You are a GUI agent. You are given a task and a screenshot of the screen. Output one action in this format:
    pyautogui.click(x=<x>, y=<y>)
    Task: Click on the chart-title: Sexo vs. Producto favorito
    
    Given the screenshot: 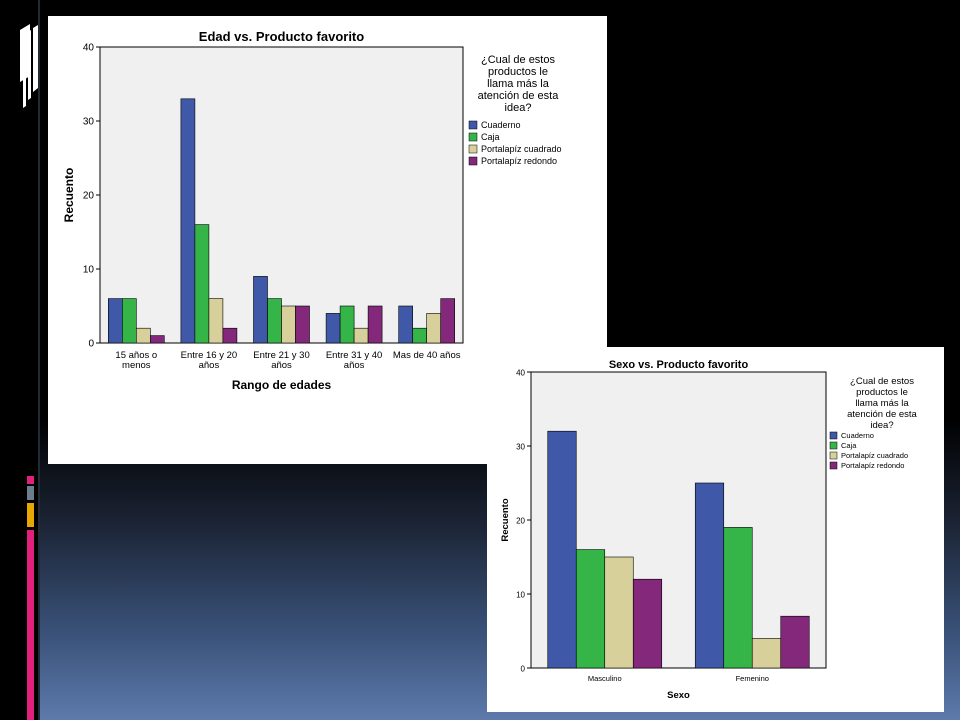 What is the action you would take?
    pyautogui.click(x=679, y=365)
    